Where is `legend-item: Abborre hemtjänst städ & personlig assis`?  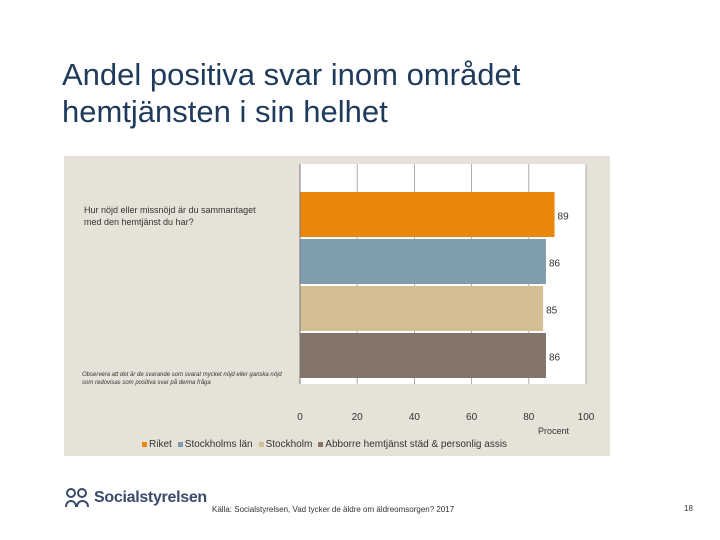 legend-item: Abborre hemtjänst städ & personlig assis is located at coordinates (412, 444).